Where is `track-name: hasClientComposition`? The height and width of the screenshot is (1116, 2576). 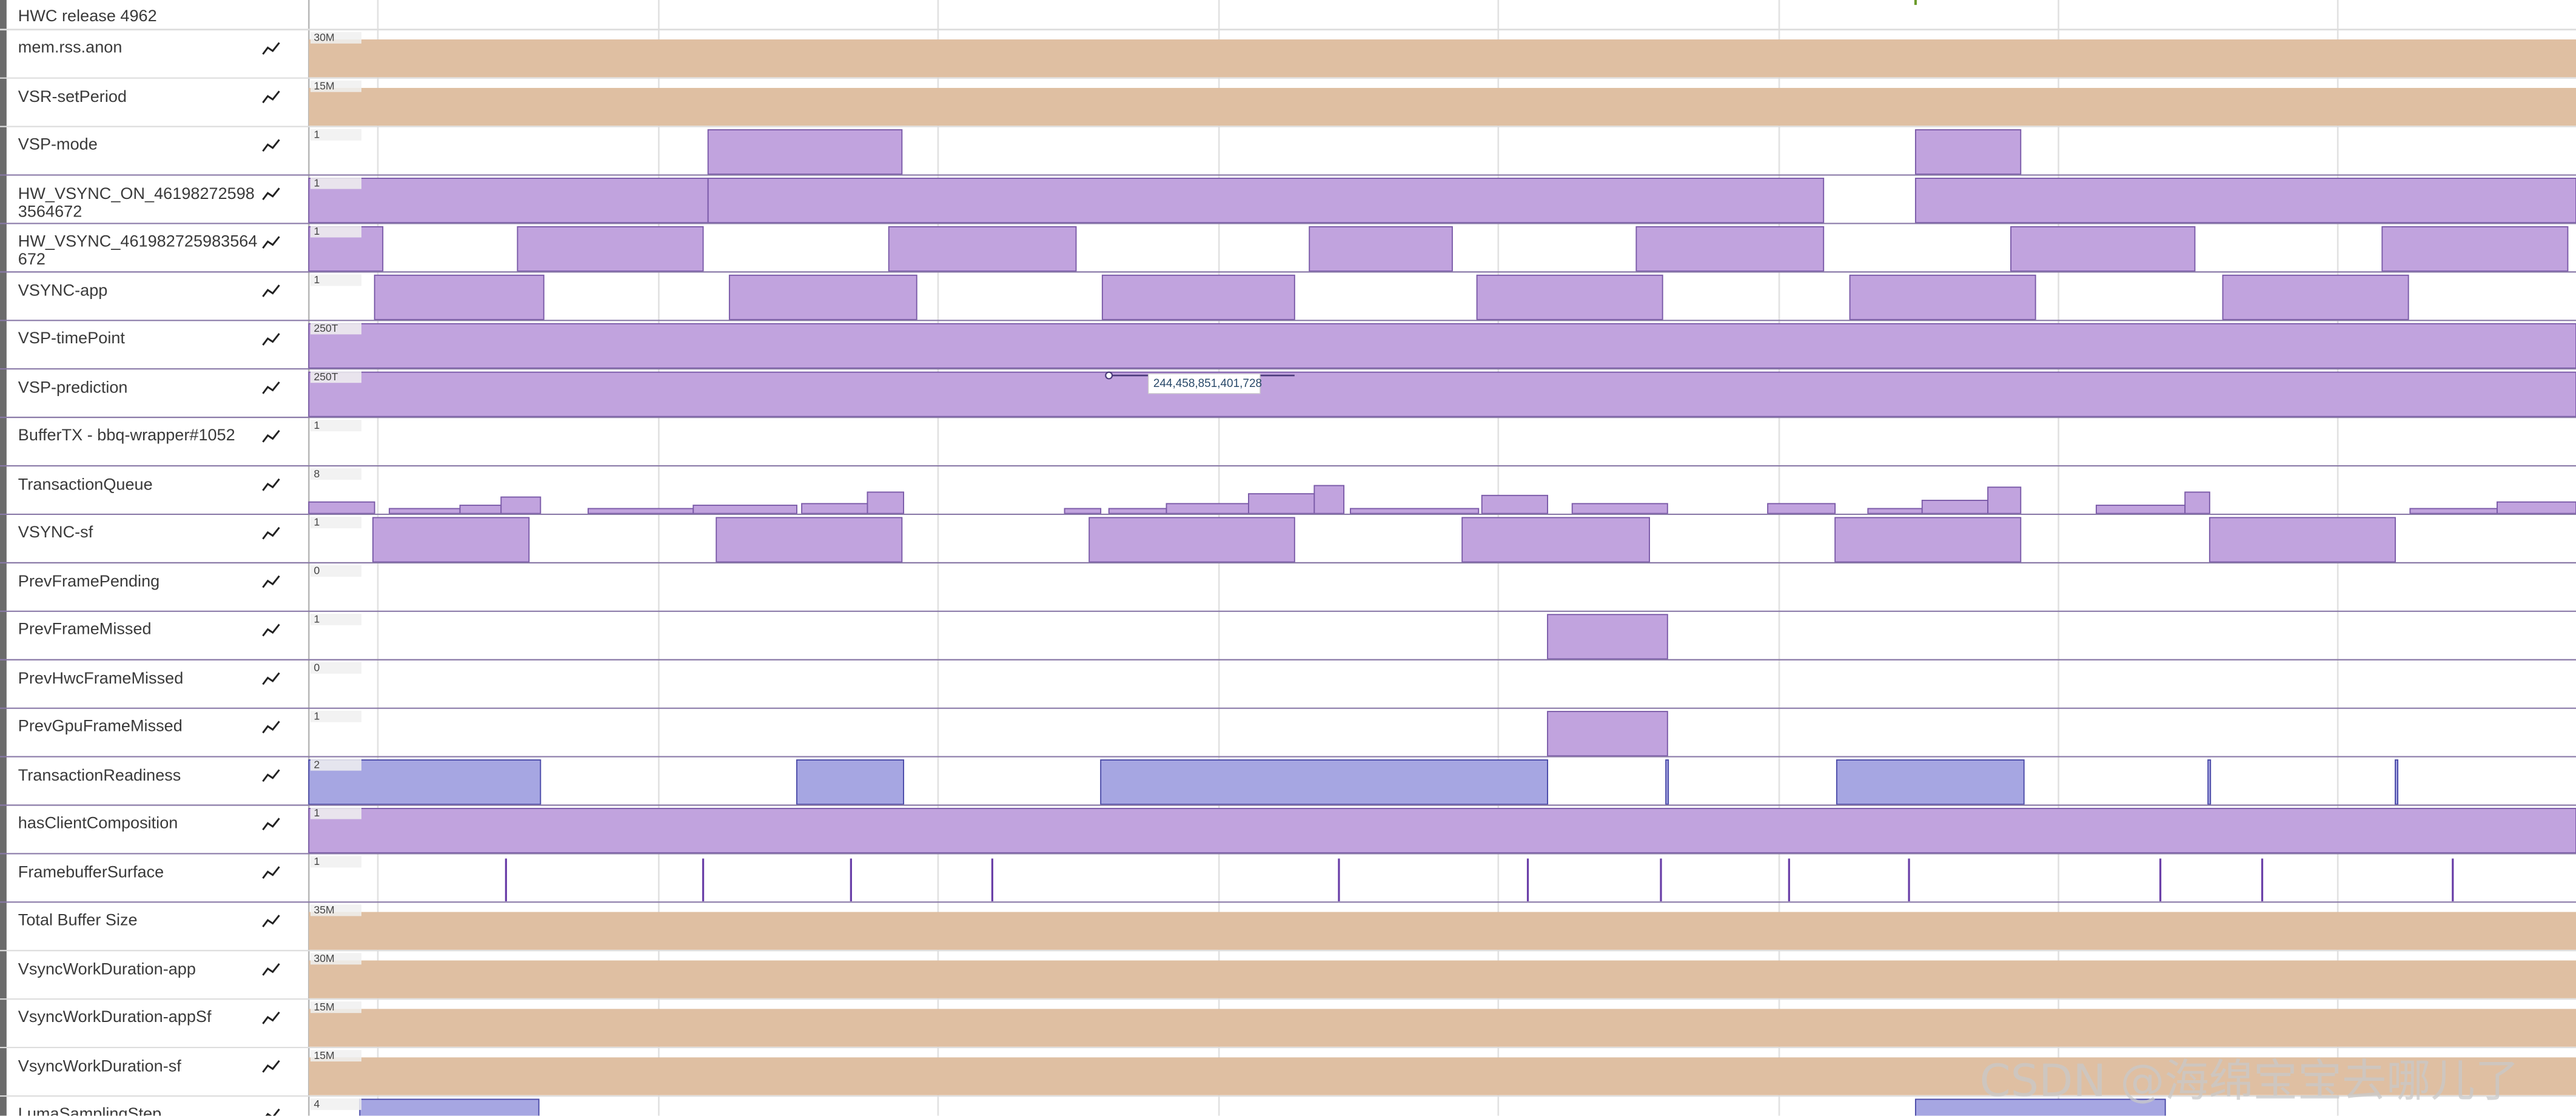
track-name: hasClientComposition is located at coordinates (98, 824).